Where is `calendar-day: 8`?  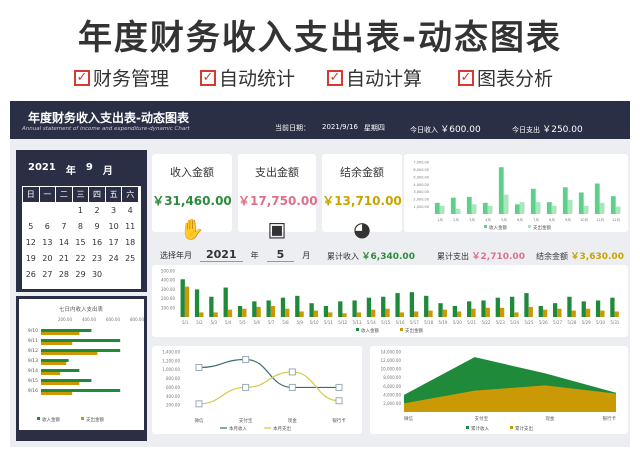
calendar-day: 8 is located at coordinates (80, 226).